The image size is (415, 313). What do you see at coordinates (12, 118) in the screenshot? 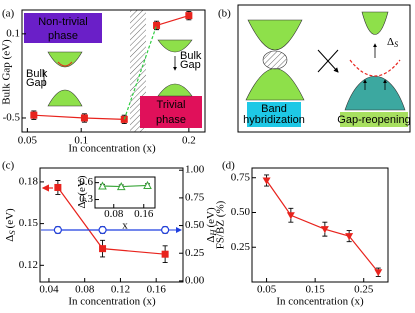
I see `y-tick-label: -0.5` at bounding box center [12, 118].